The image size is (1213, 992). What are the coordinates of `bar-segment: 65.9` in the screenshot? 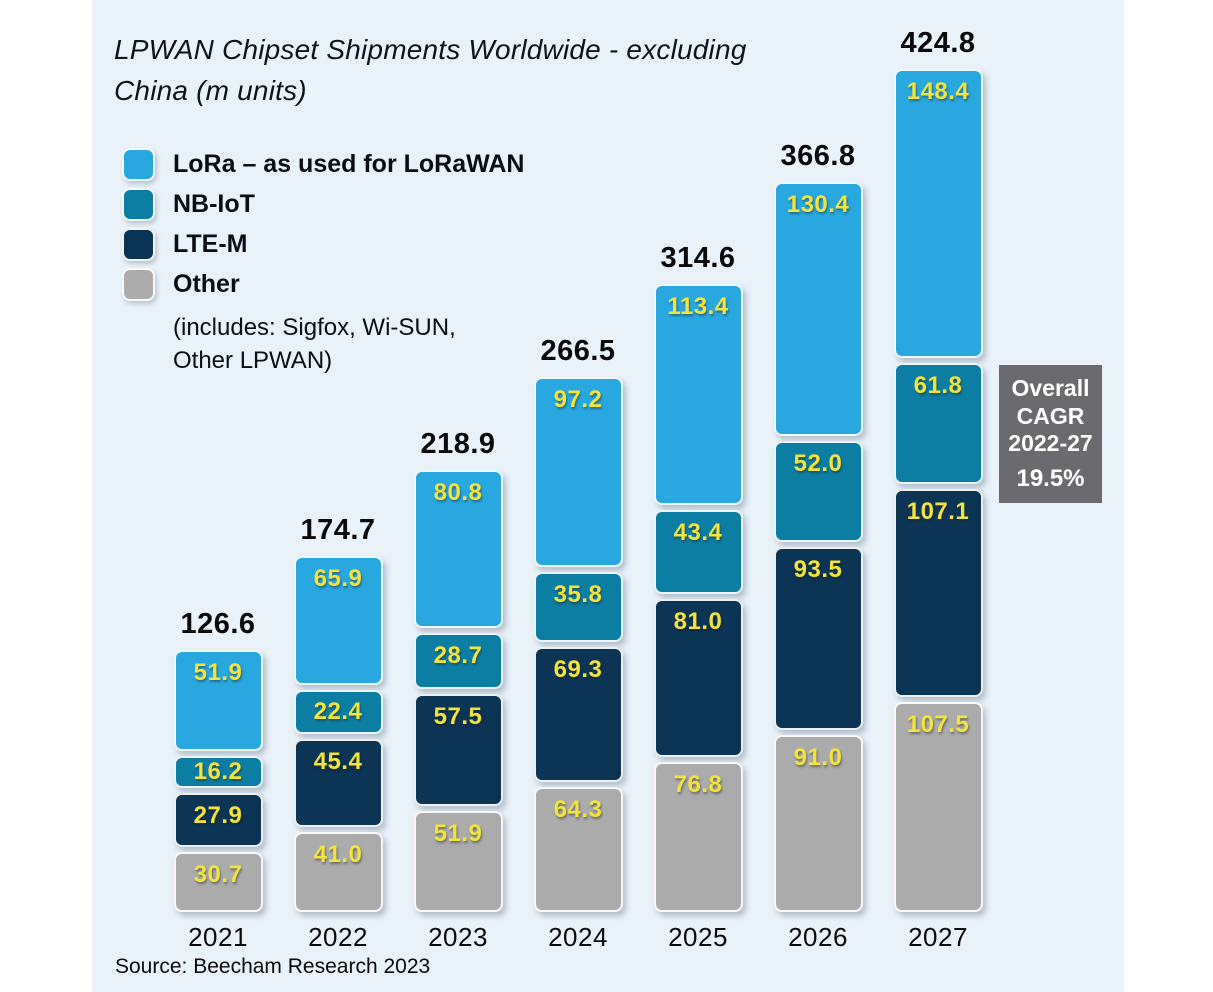 It's located at (338, 620).